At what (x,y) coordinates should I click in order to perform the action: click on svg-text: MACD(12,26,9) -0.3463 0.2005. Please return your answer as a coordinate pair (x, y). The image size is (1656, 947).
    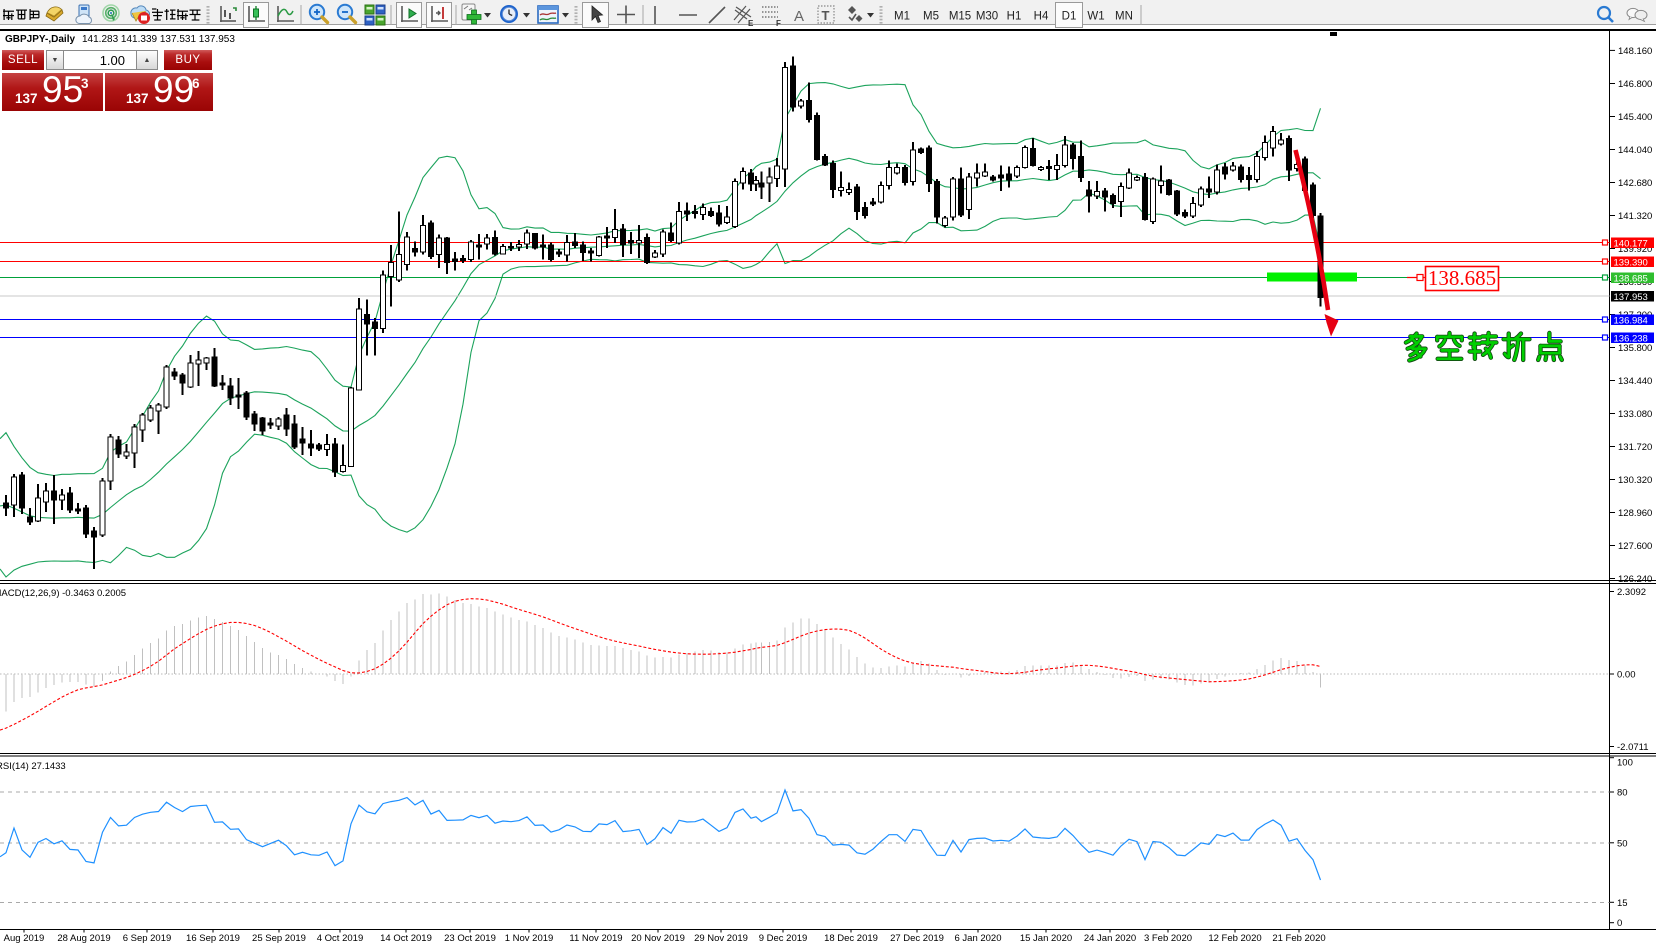
    Looking at the image, I should click on (63, 593).